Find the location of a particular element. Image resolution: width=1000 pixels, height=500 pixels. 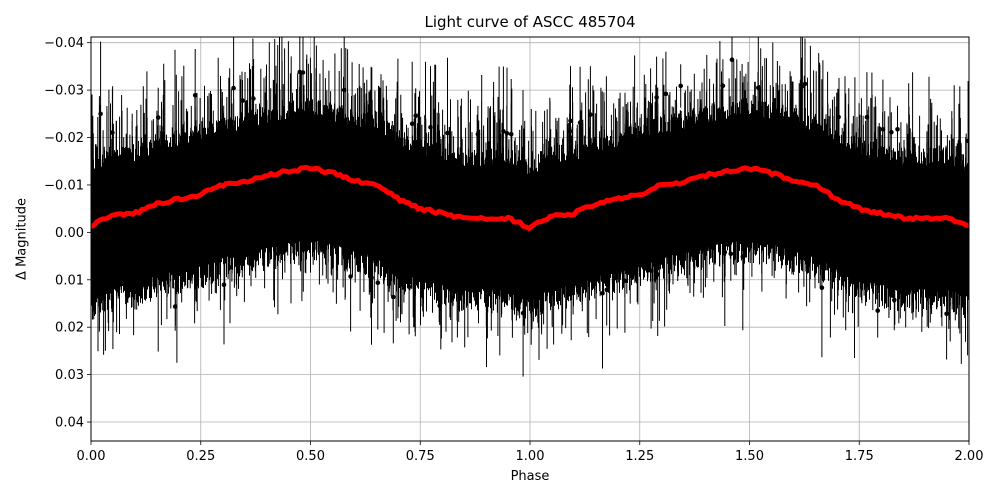

x-axis-ticks: 0.00 0.25 0.50 0.75 1.00 1.25 1.50 1.75 2.00 is located at coordinates (530, 452).